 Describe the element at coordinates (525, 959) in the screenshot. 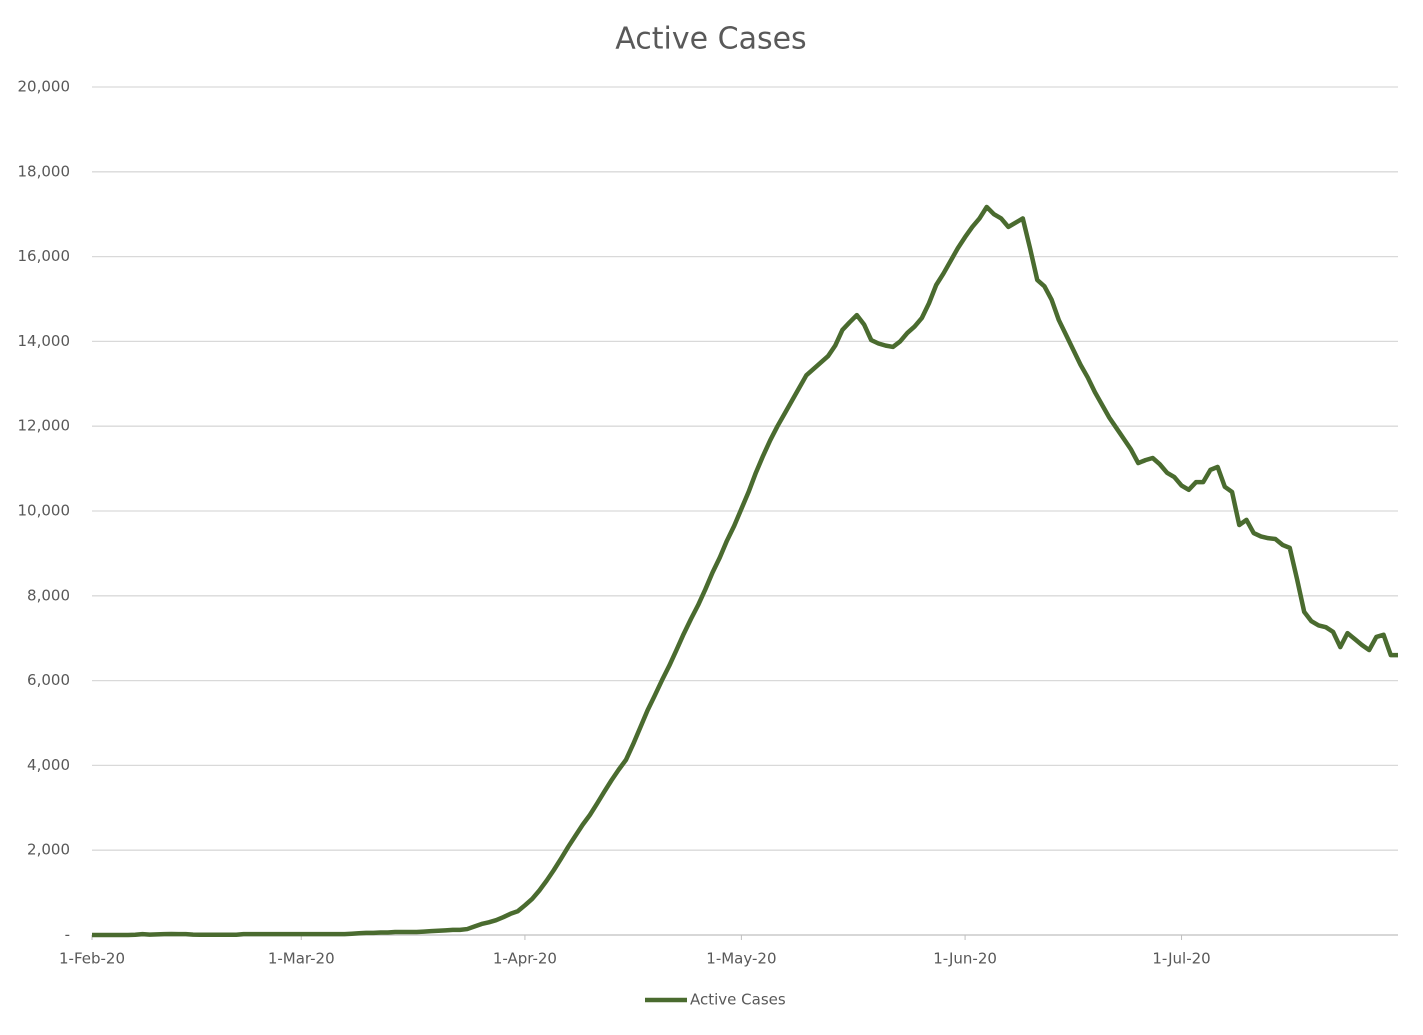

I see `x-tick-label: 1-Apr-20` at that location.